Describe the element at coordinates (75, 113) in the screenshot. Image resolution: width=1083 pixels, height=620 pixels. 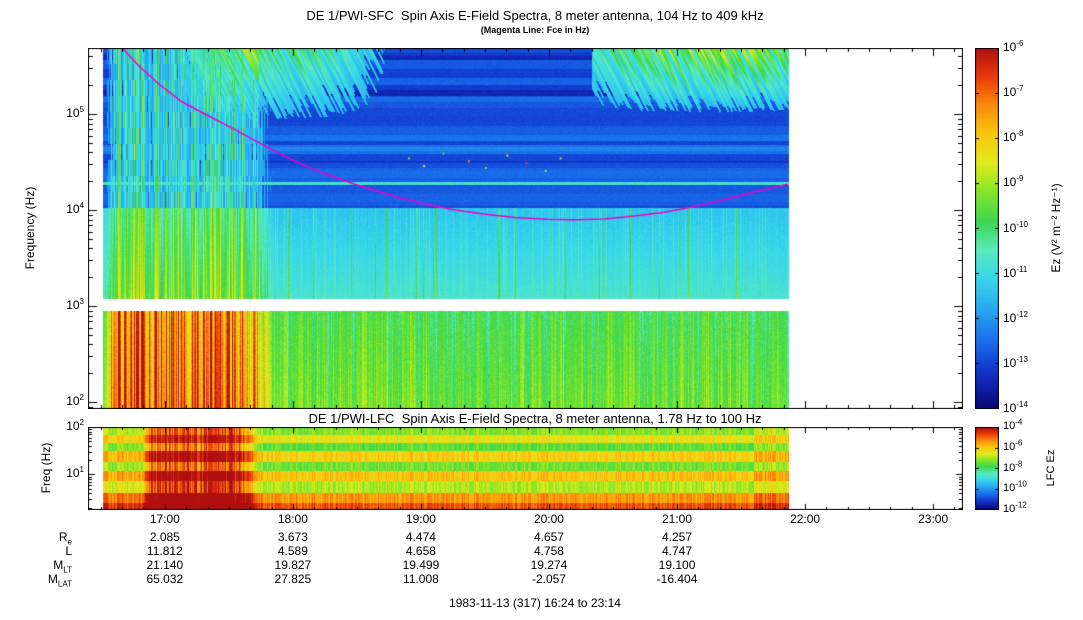
I see `sfc-ytick-label: 10⁵` at that location.